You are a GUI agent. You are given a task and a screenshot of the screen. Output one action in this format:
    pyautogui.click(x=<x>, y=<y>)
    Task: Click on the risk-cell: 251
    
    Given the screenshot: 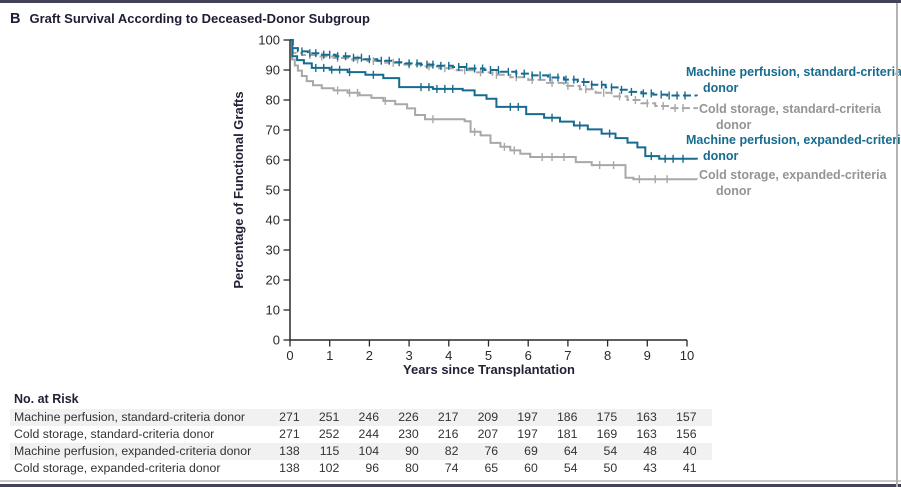 What is the action you would take?
    pyautogui.click(x=329, y=417)
    